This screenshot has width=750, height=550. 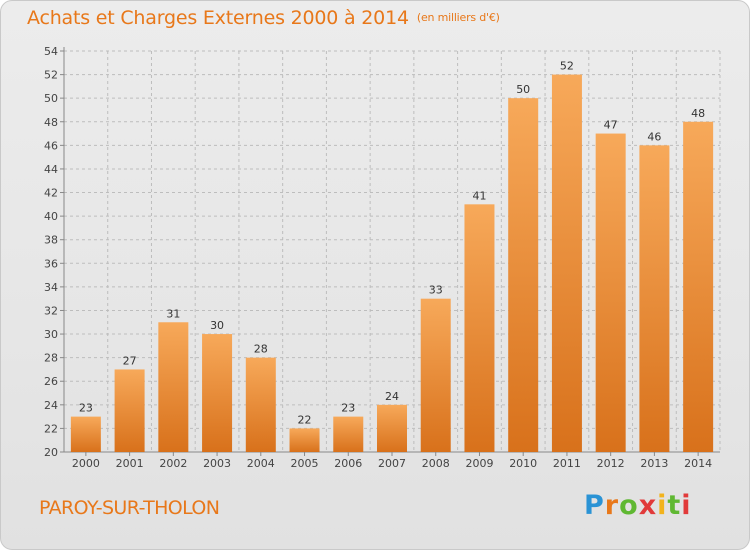 What do you see at coordinates (654, 463) in the screenshot?
I see `x-tick-label: 2013` at bounding box center [654, 463].